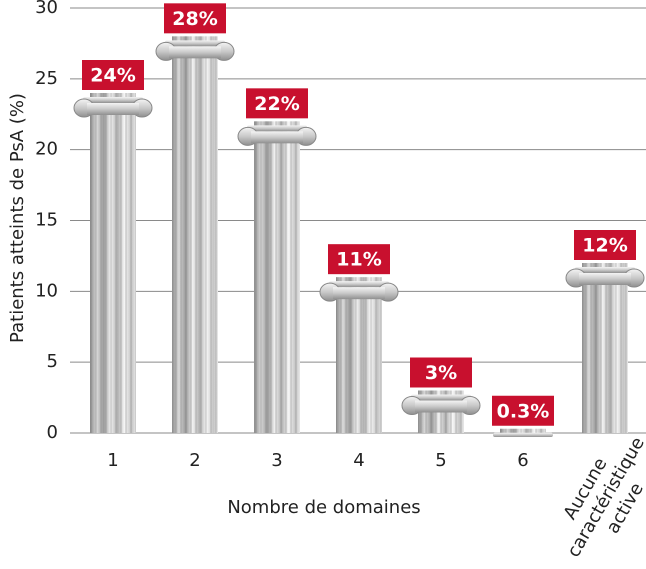  I want to click on x-tick-label: 3, so click(276, 460).